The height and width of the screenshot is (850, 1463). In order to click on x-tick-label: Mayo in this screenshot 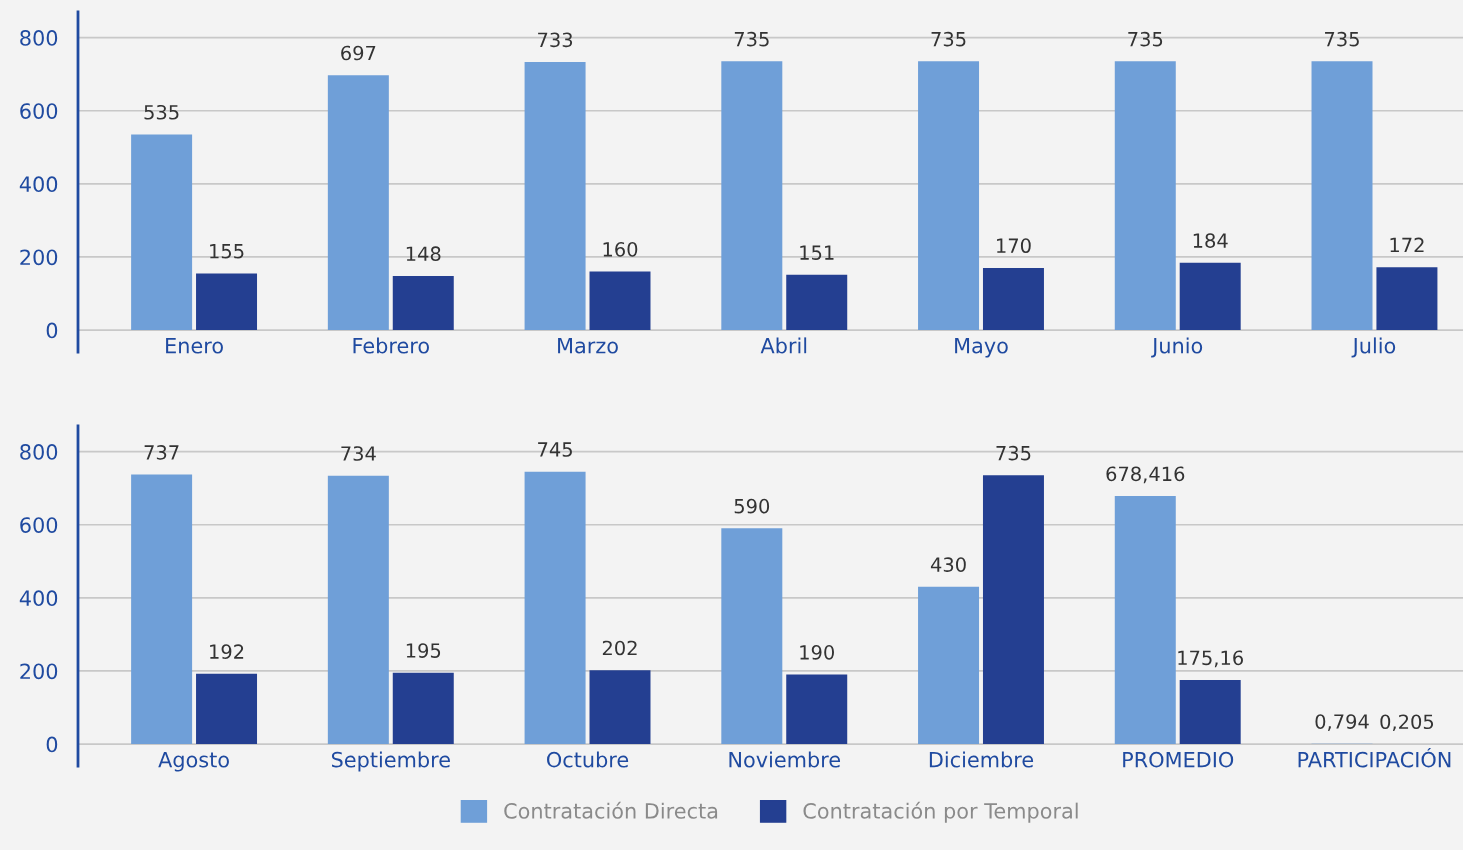, I will do `click(981, 348)`.